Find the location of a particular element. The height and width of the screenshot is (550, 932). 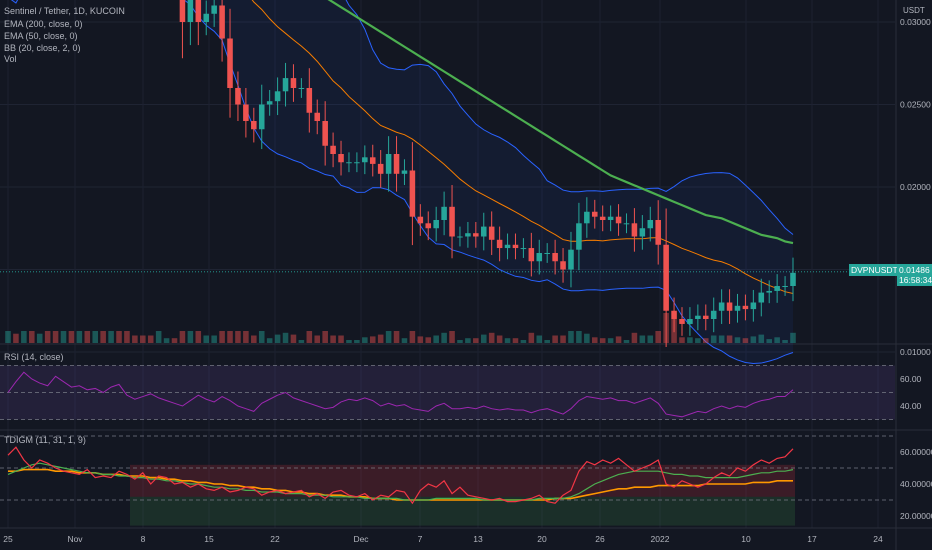

rsi-tick-label: 40.00 is located at coordinates (911, 406).